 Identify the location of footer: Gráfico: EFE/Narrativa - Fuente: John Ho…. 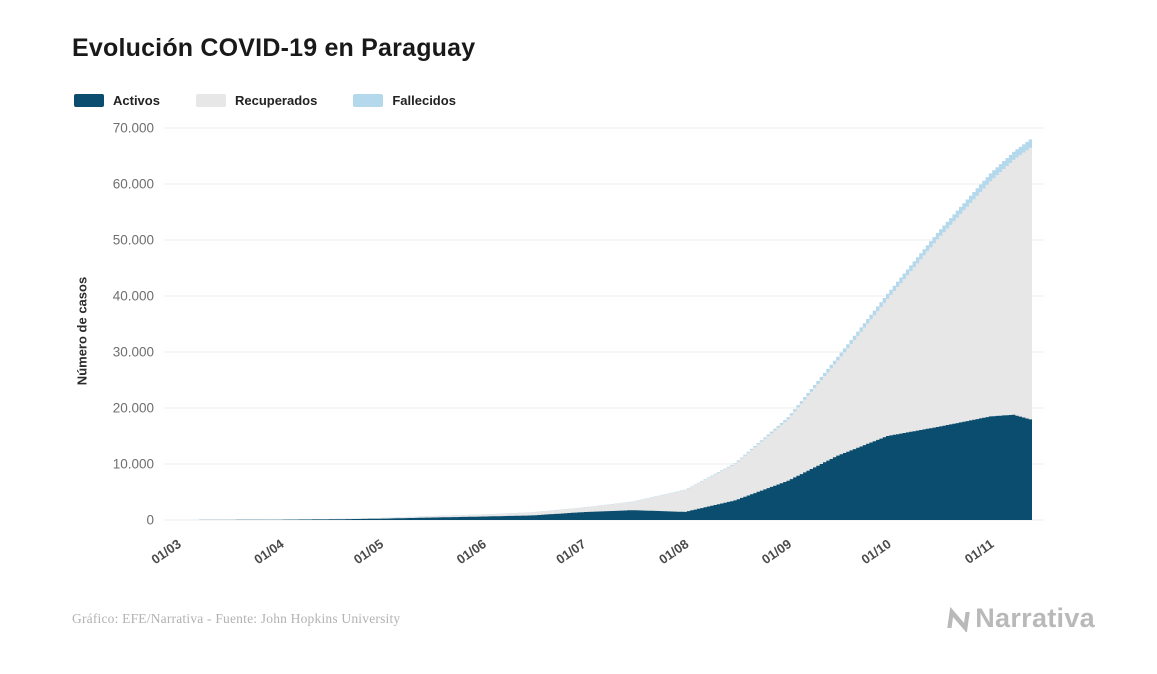
(594, 618).